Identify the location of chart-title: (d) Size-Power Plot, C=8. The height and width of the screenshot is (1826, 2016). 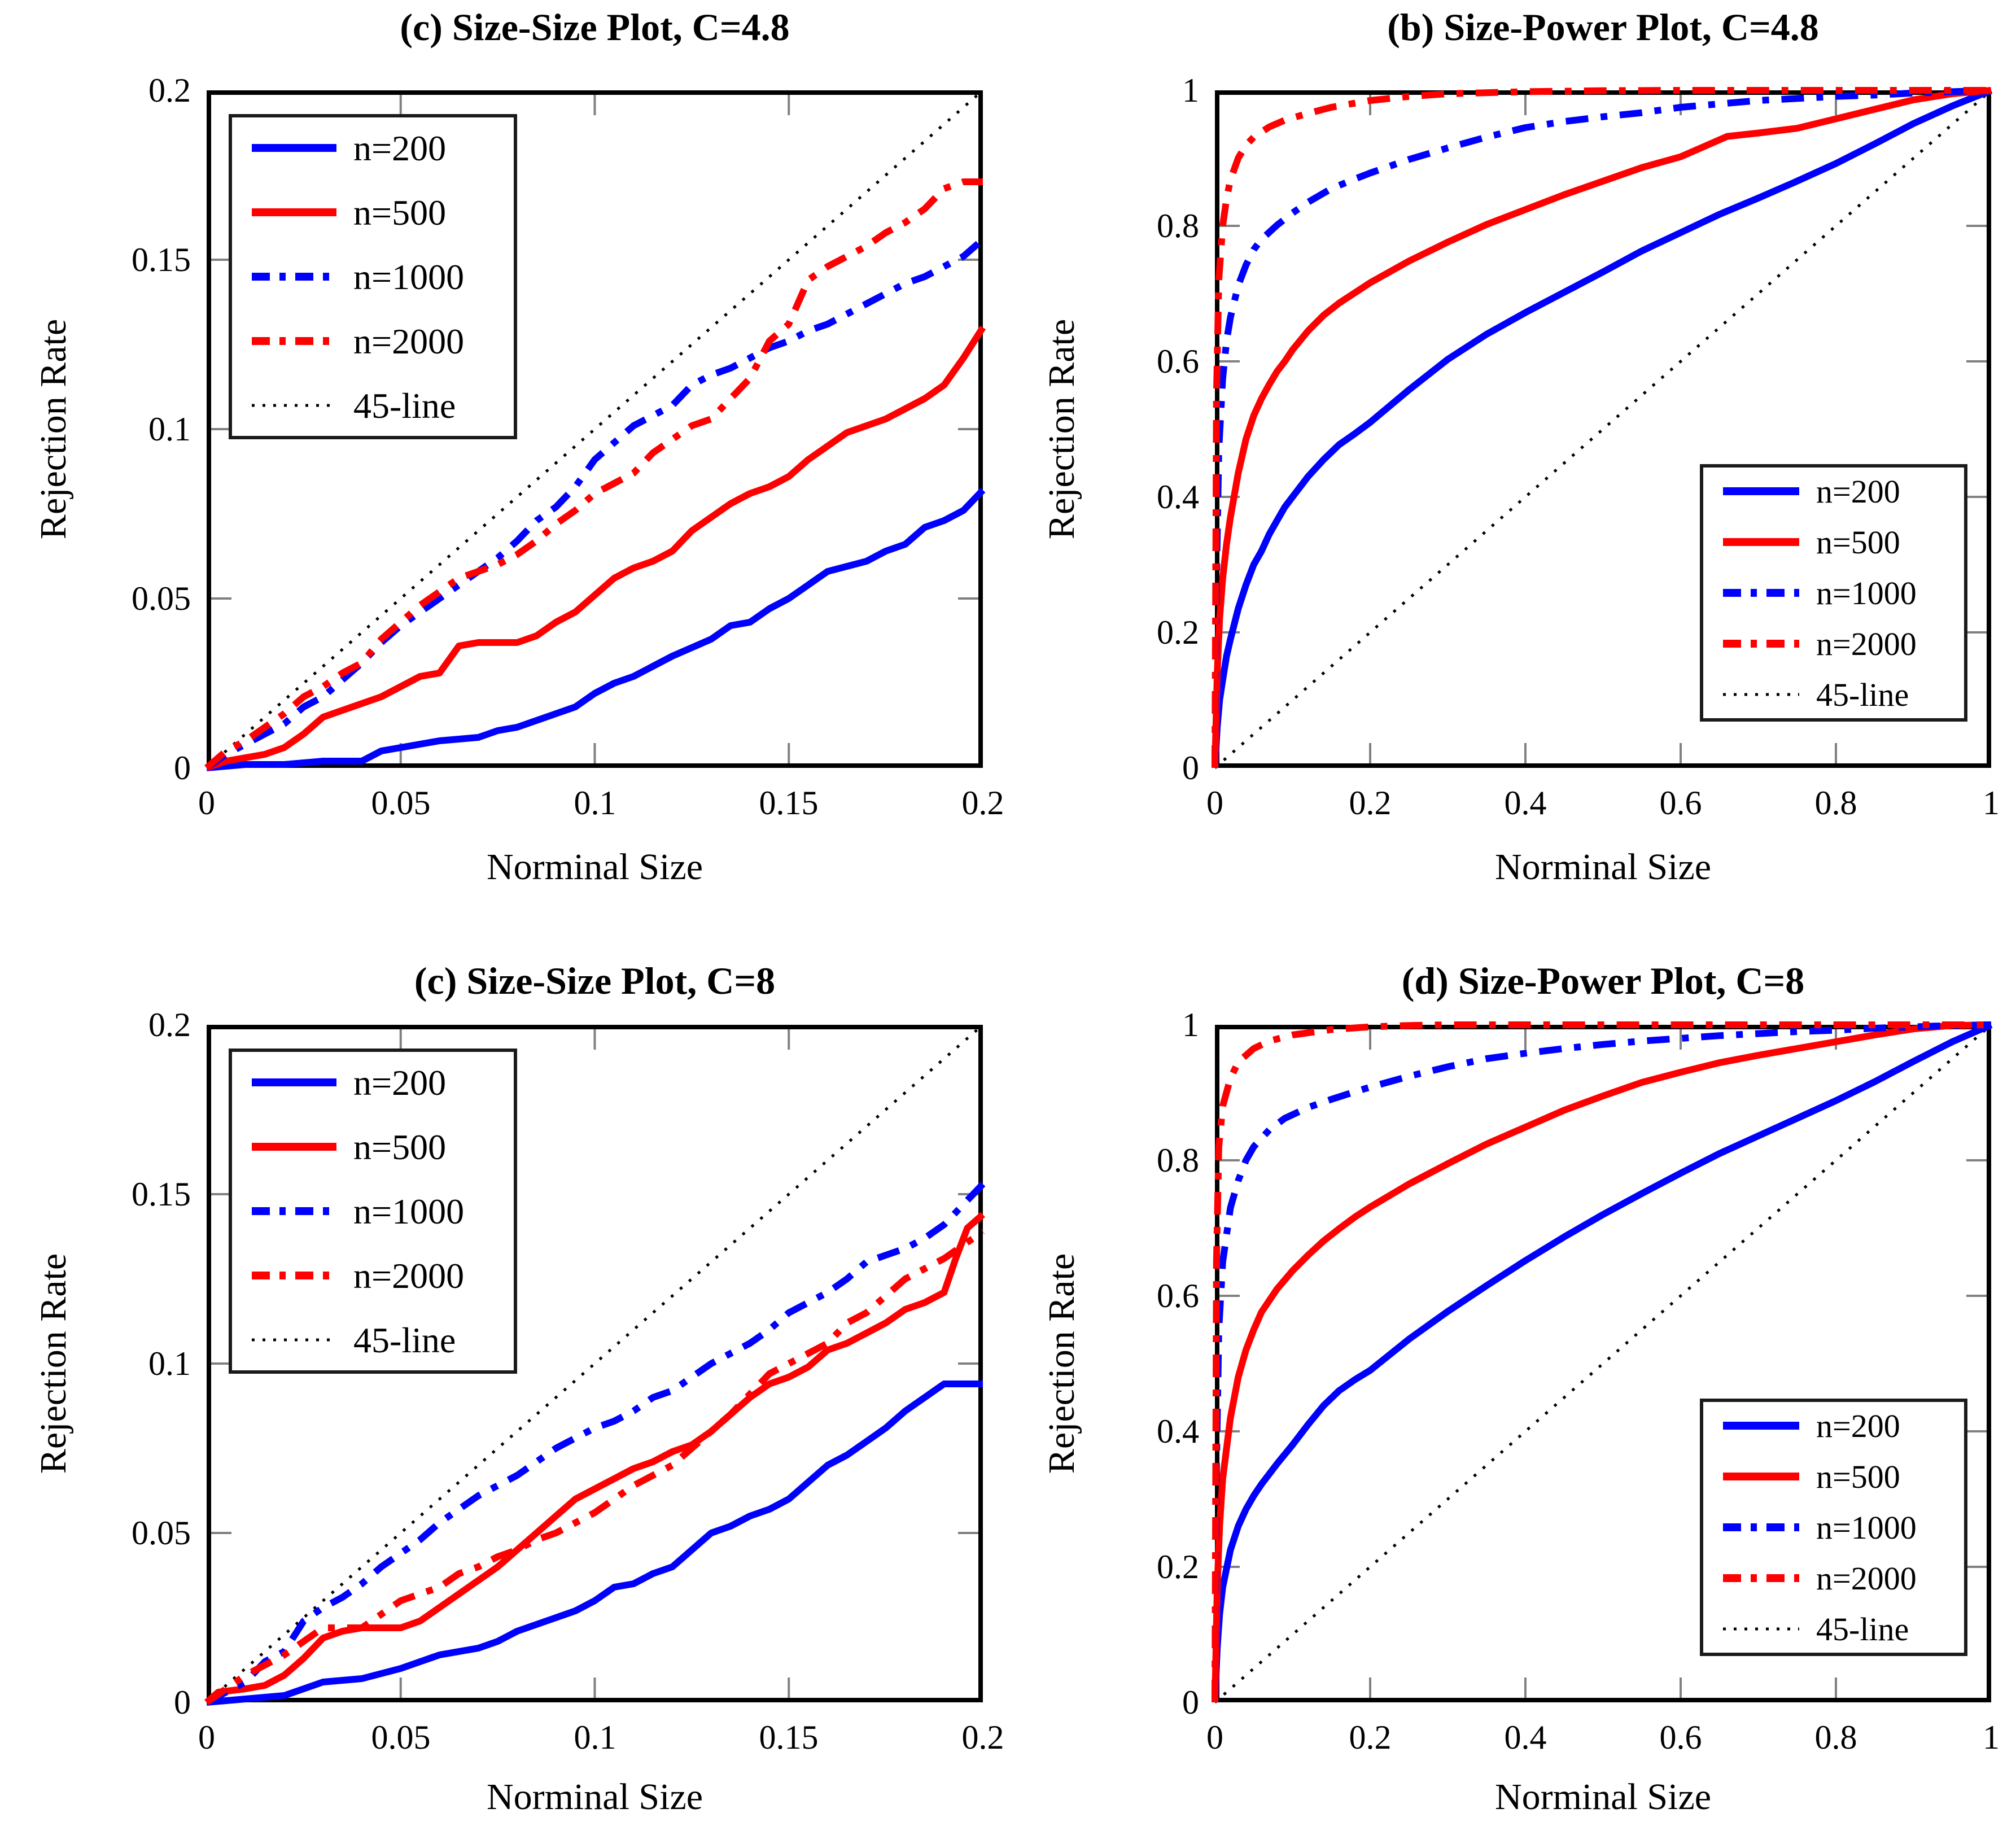
(1603, 980).